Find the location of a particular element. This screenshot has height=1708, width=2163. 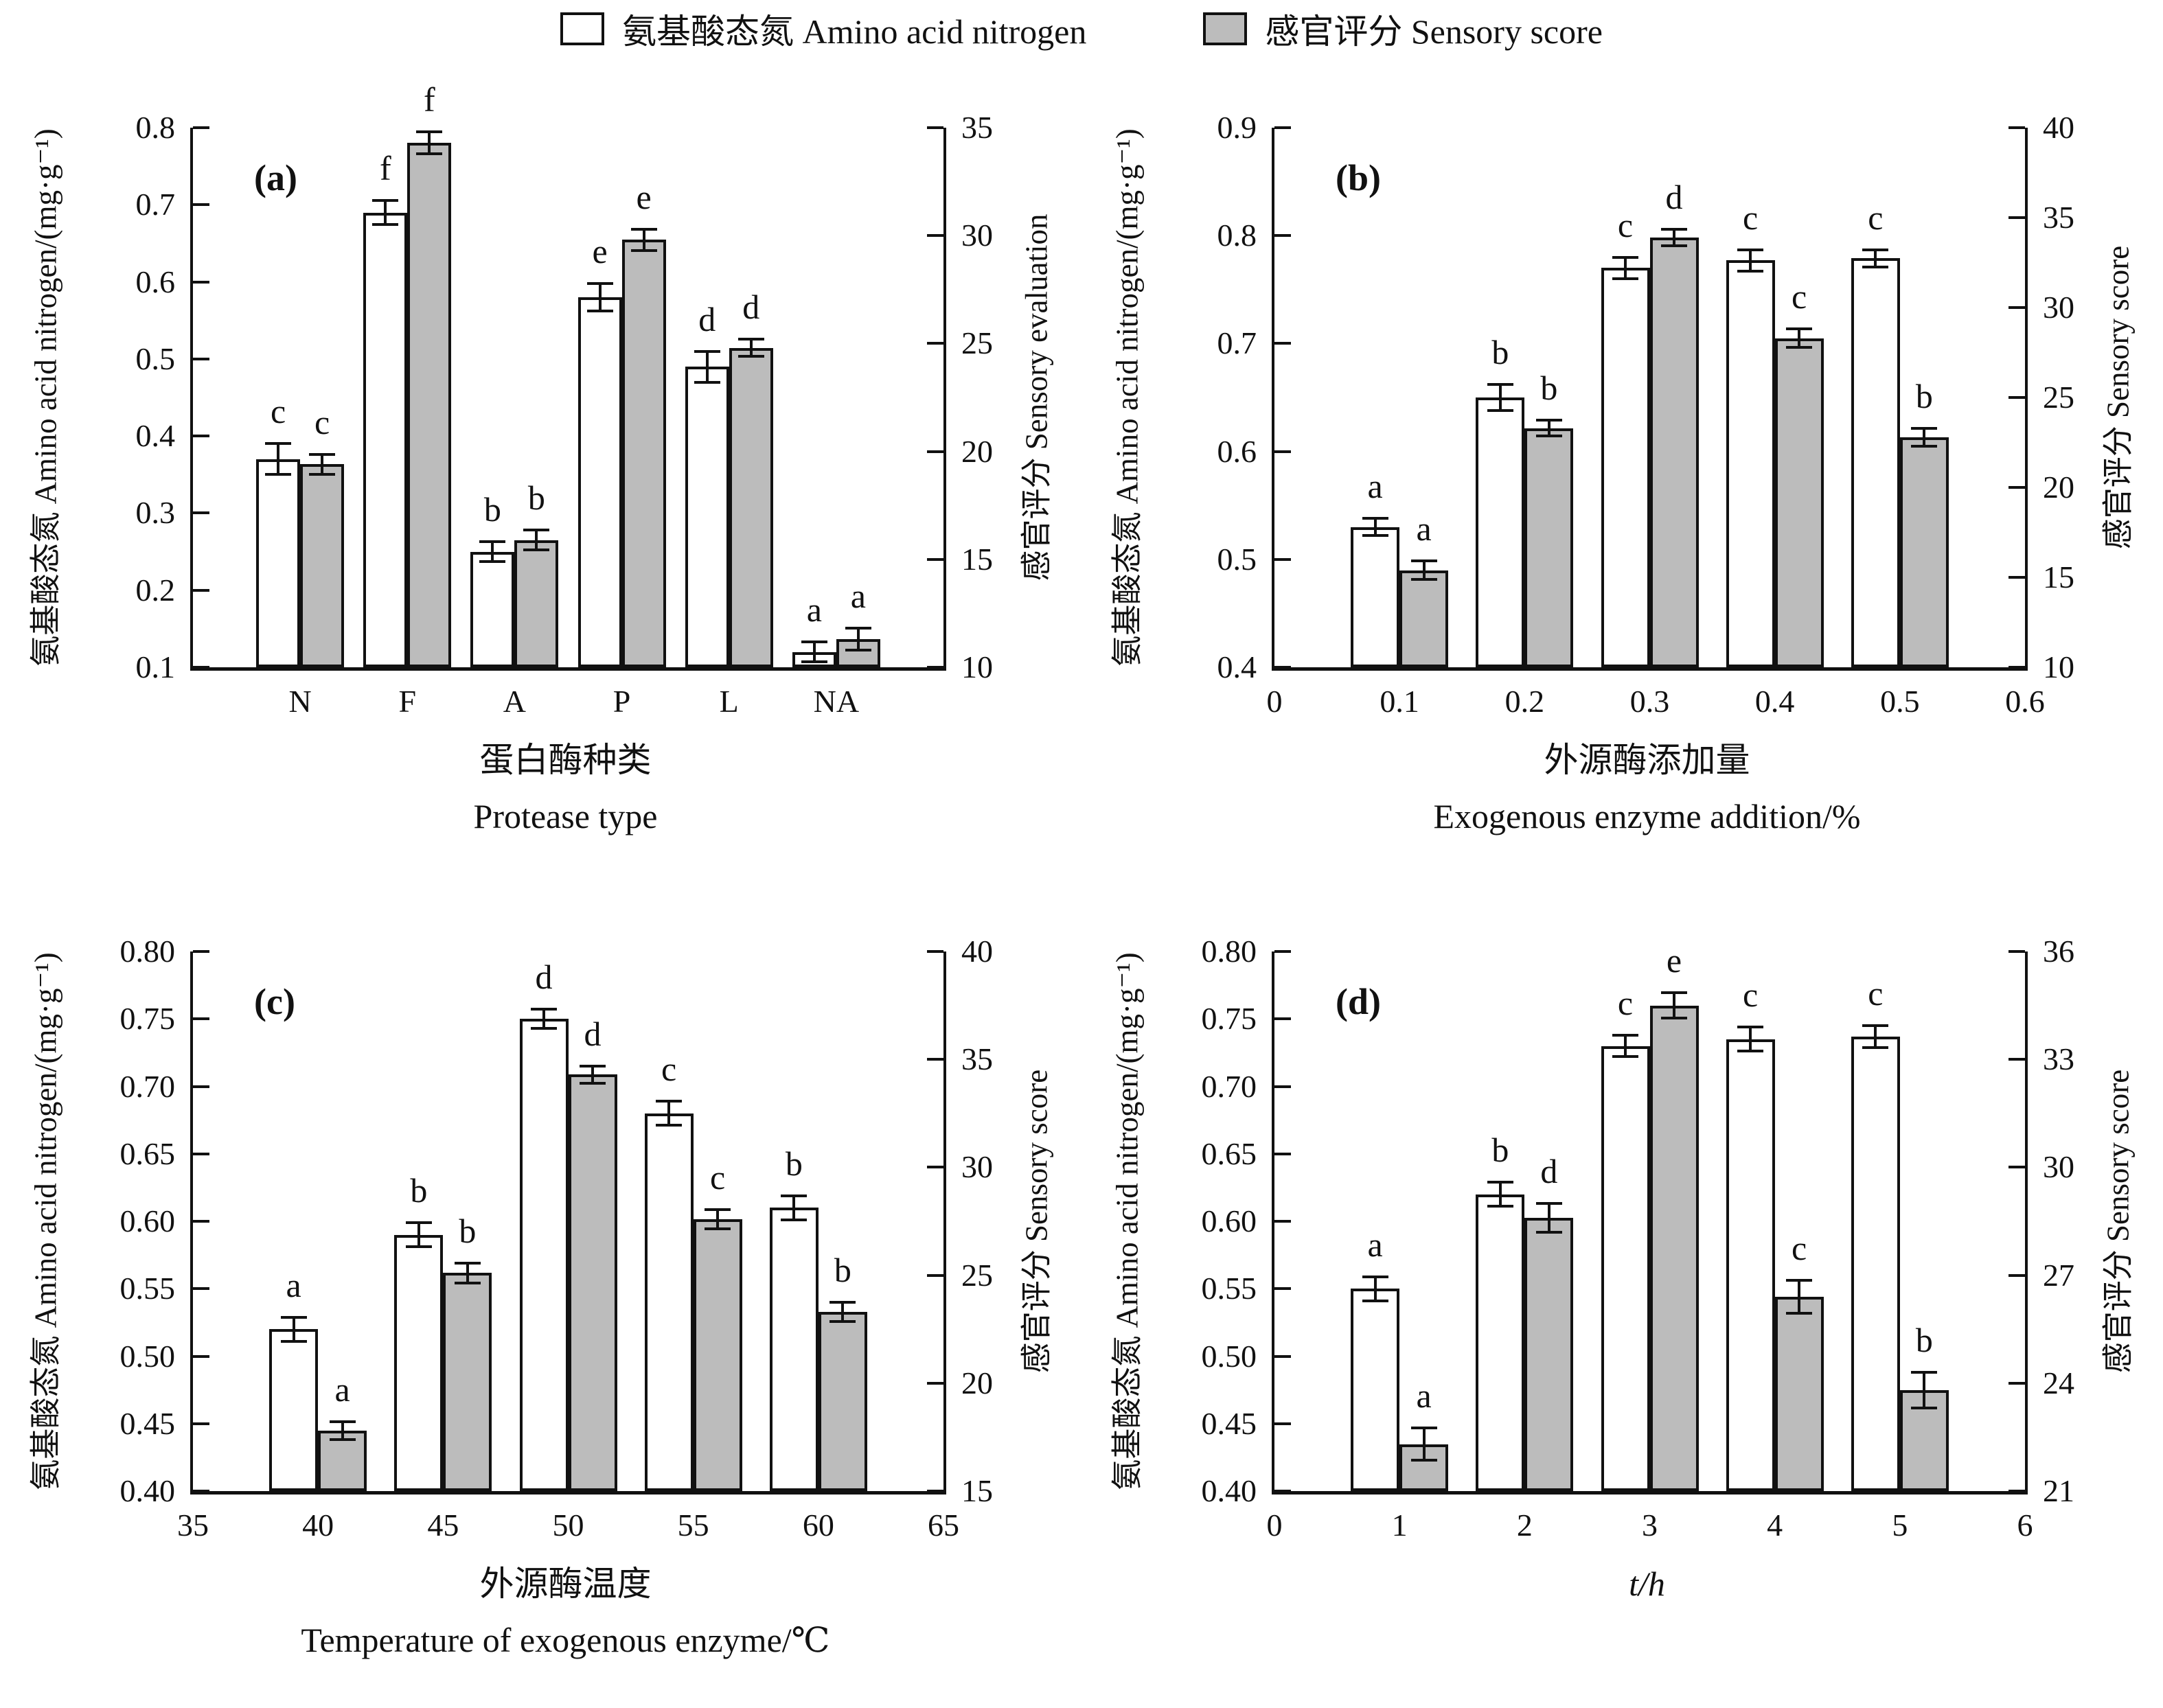

legend-label: 感官评分 Sensory score is located at coordinates (1434, 31).